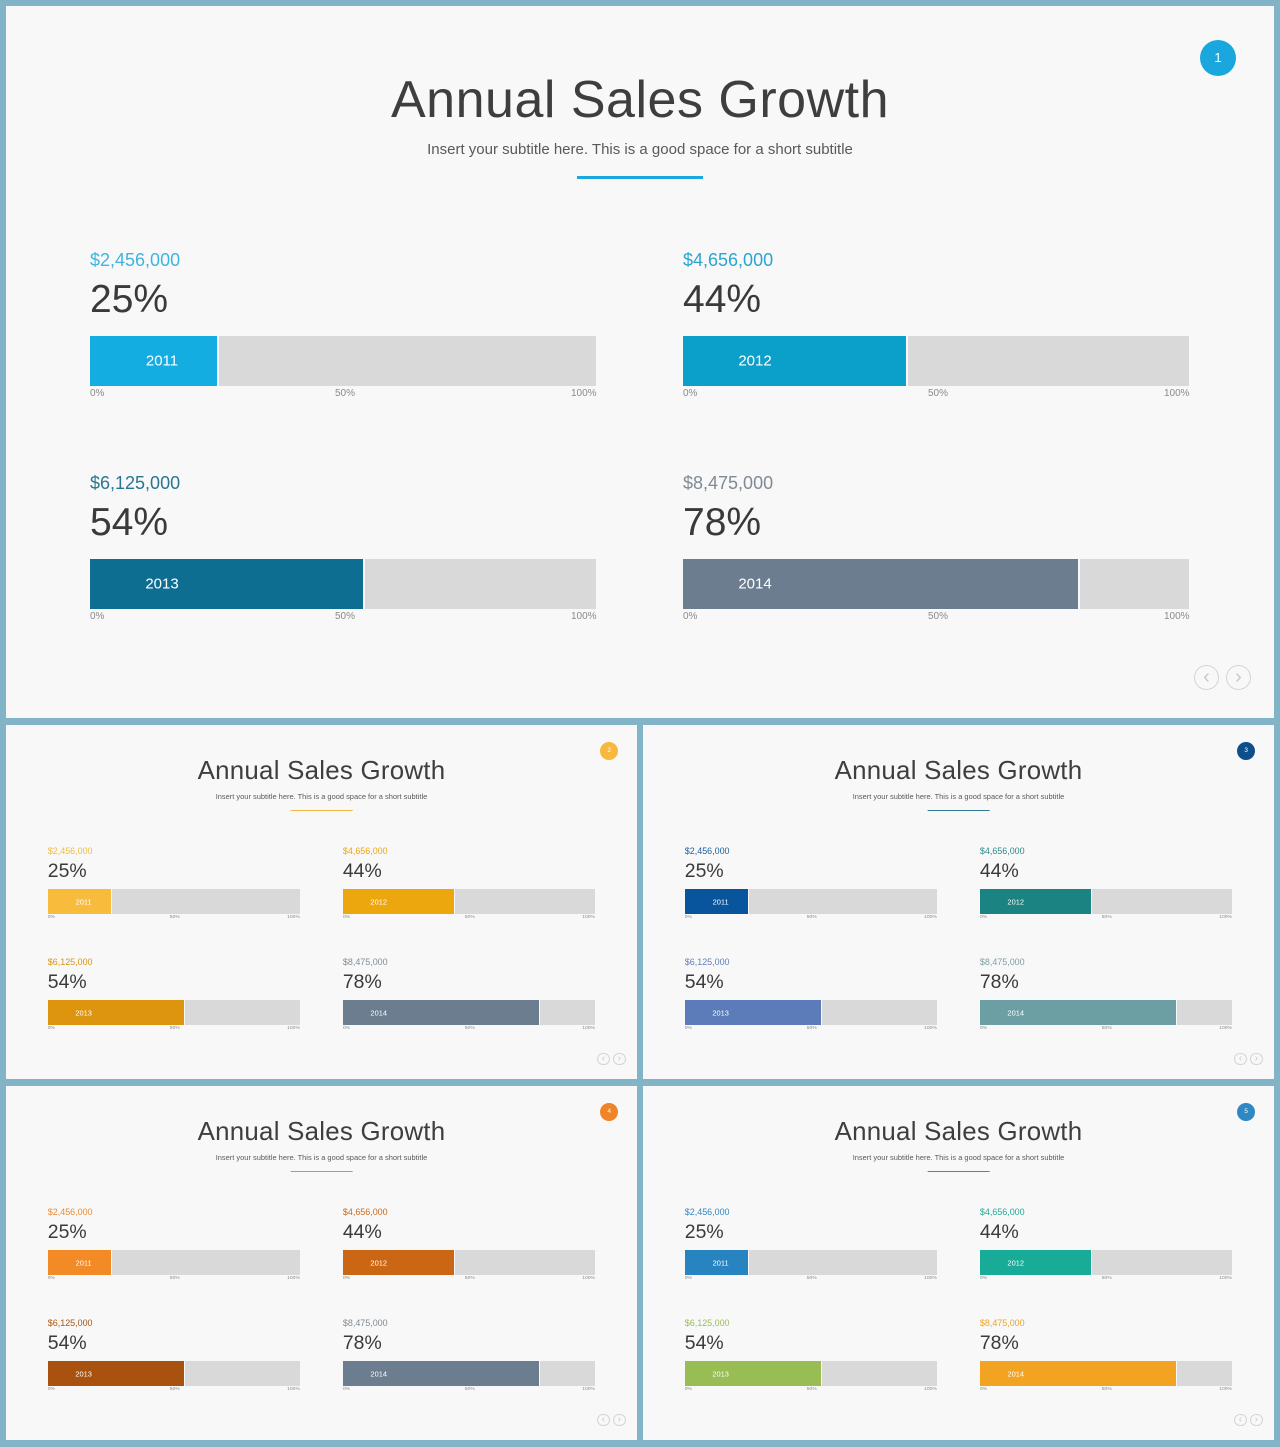 Image resolution: width=1280 pixels, height=1447 pixels. Describe the element at coordinates (1246, 1111) in the screenshot. I see `page-number-badge: 5` at that location.